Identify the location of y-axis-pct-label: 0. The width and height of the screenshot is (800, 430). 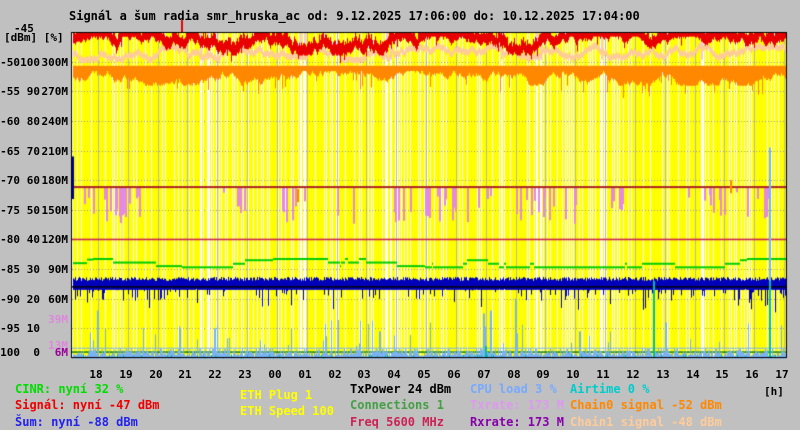
(36, 352).